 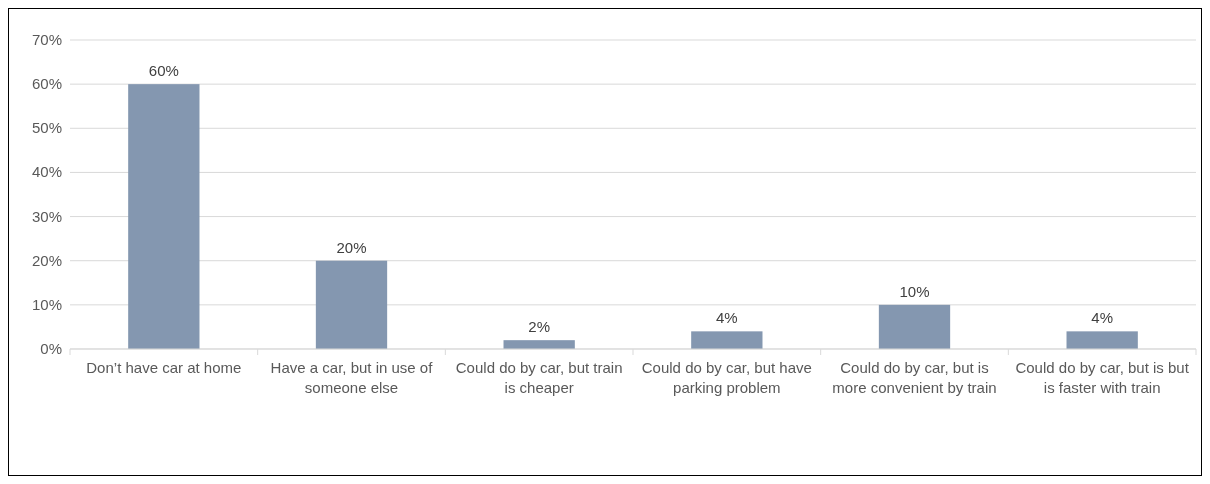 What do you see at coordinates (164, 367) in the screenshot?
I see `x-tick-label: Don’t have car at home` at bounding box center [164, 367].